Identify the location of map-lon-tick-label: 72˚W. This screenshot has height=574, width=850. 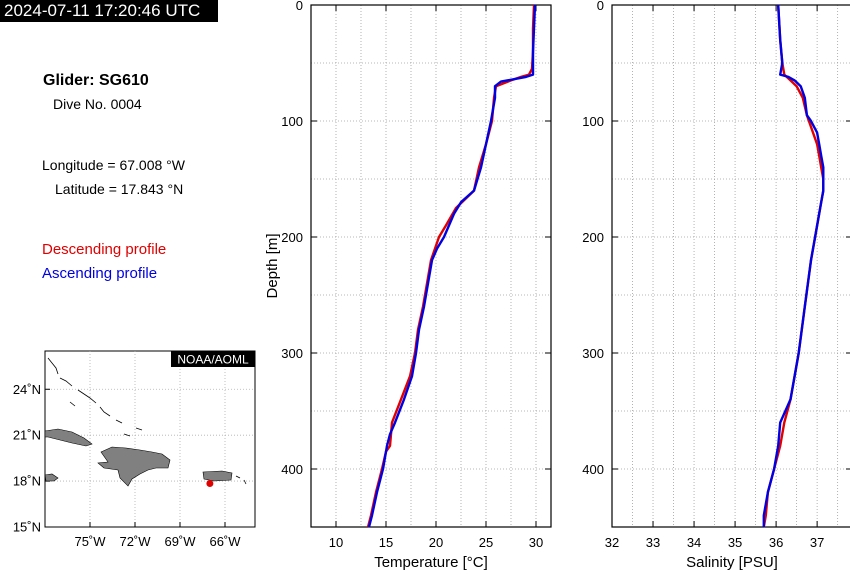
(135, 541).